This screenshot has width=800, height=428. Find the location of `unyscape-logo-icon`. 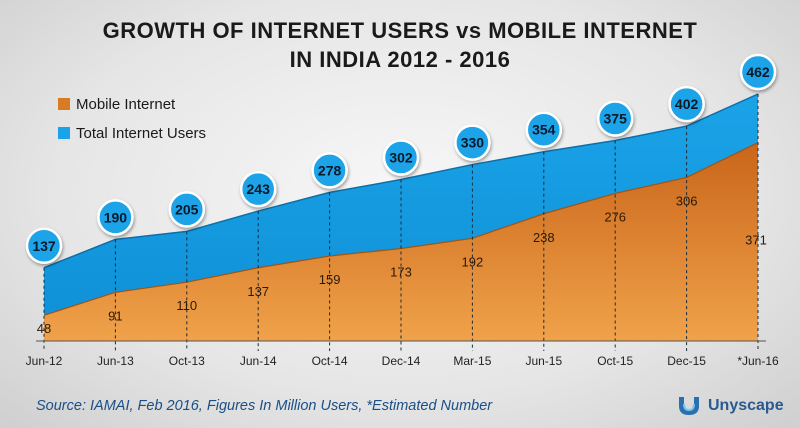

unyscape-logo-icon is located at coordinates (689, 406).